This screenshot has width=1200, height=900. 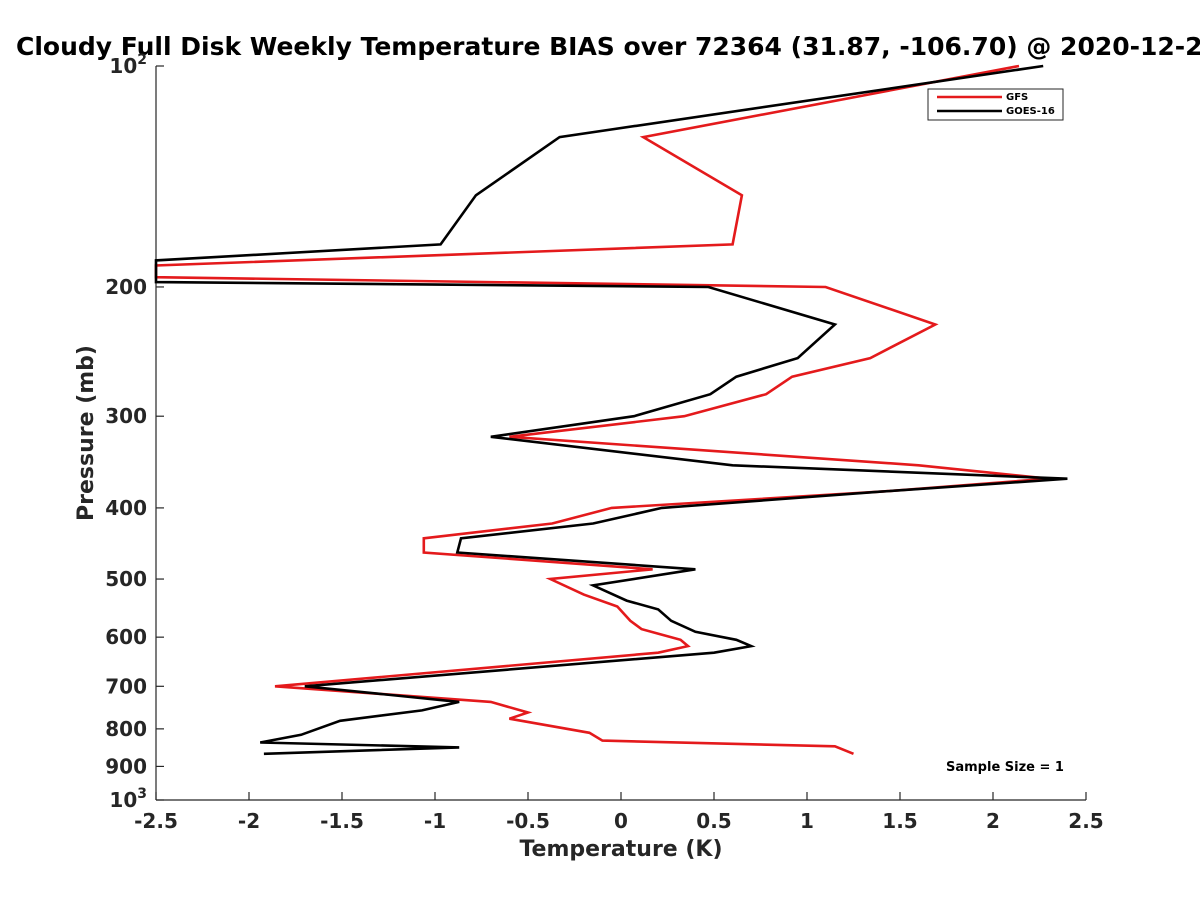 What do you see at coordinates (621, 821) in the screenshot?
I see `x-tick-label: 0` at bounding box center [621, 821].